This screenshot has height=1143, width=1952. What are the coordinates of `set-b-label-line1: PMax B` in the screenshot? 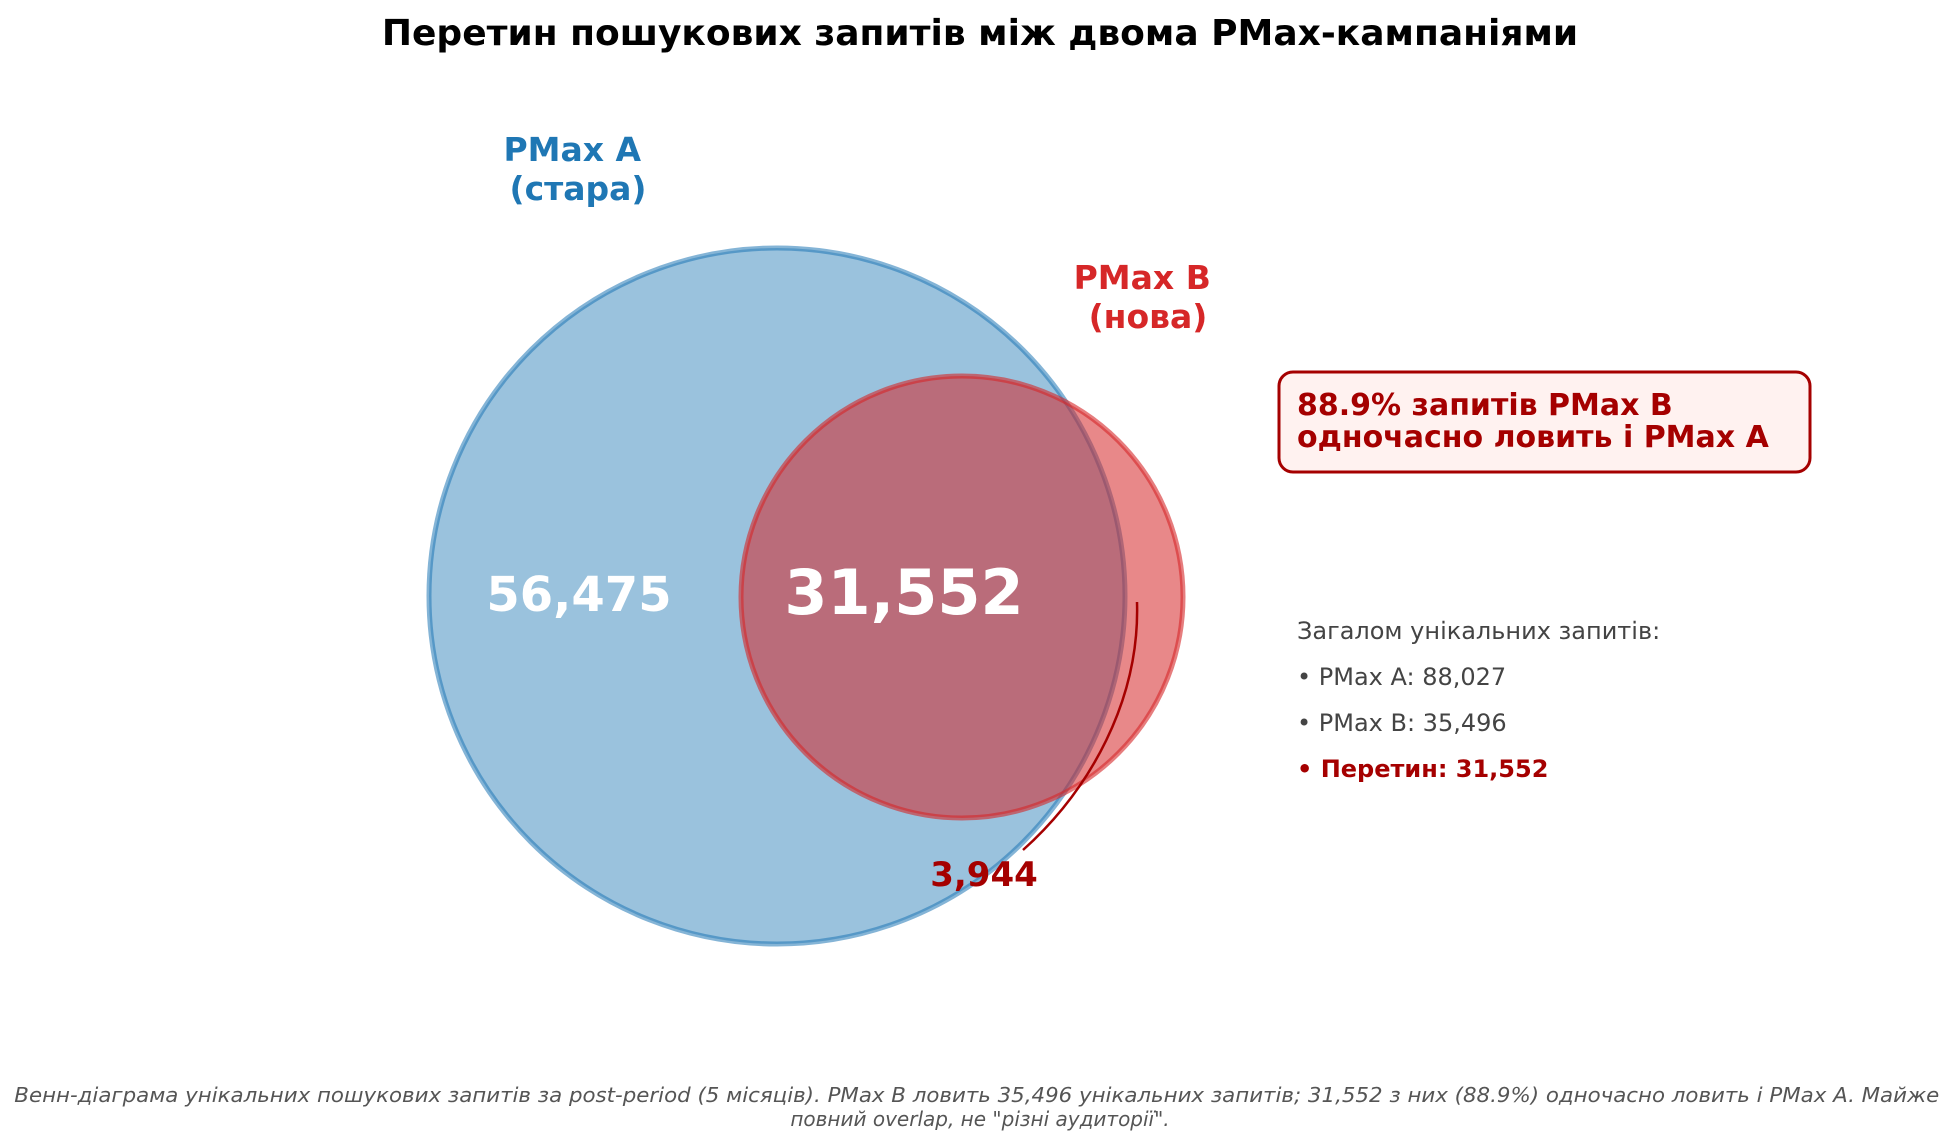 It's located at (1142, 277).